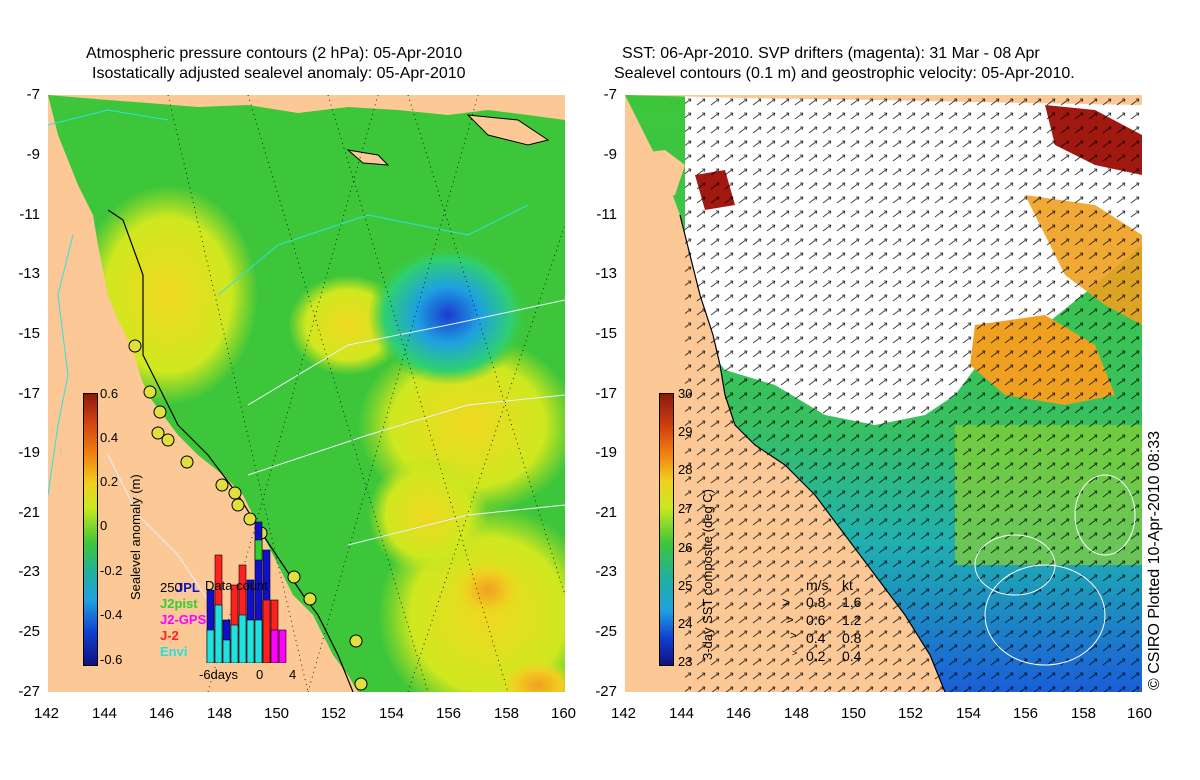 The image size is (1200, 780). Describe the element at coordinates (179, 603) in the screenshot. I see `legend-j2pist: J2pist` at that location.